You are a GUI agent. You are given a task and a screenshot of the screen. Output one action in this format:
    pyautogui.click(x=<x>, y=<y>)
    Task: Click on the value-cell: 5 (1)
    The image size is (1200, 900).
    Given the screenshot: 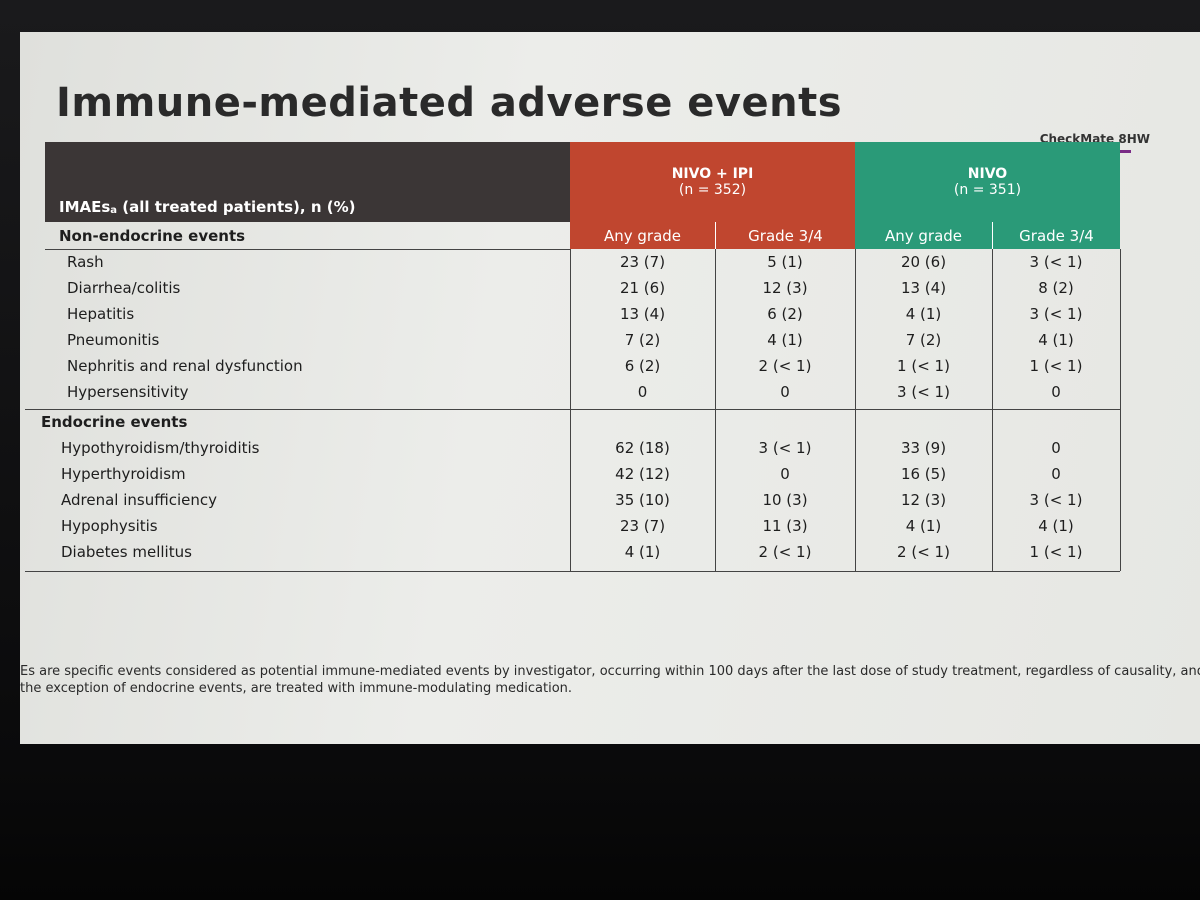 What is the action you would take?
    pyautogui.click(x=785, y=262)
    